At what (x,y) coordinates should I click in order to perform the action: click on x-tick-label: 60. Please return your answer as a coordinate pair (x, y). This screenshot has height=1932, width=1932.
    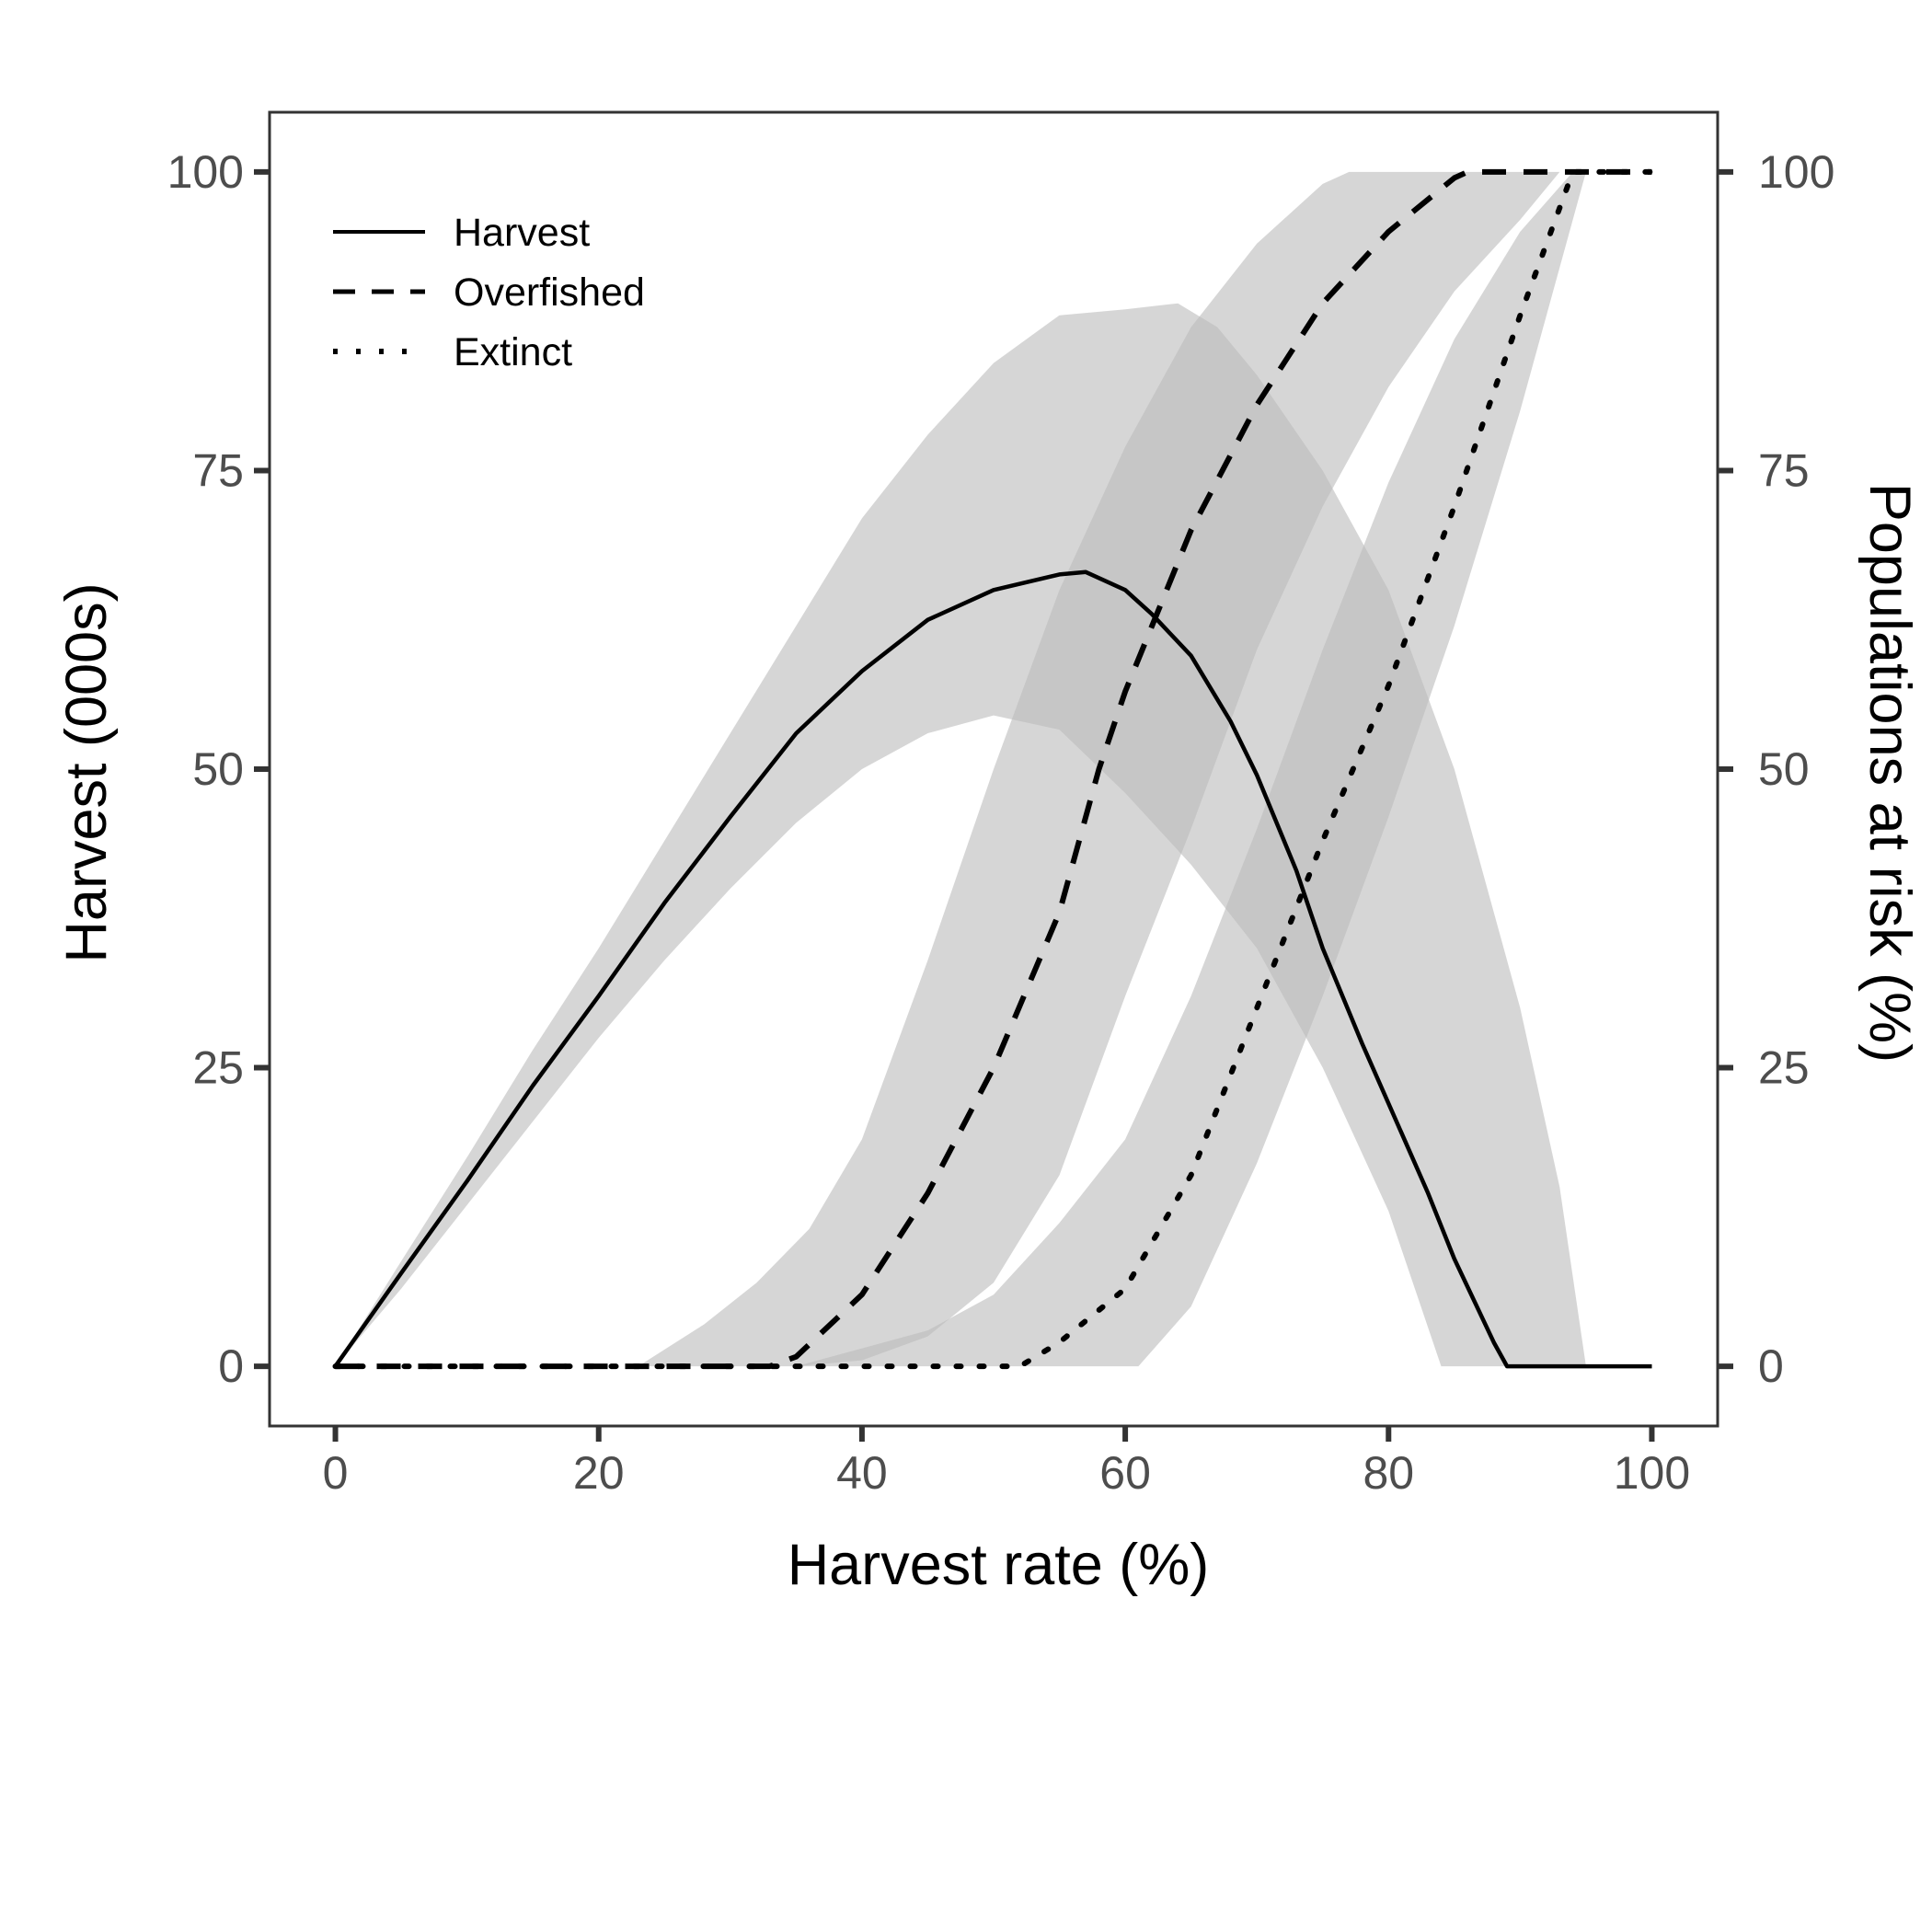
    Looking at the image, I should click on (1125, 1473).